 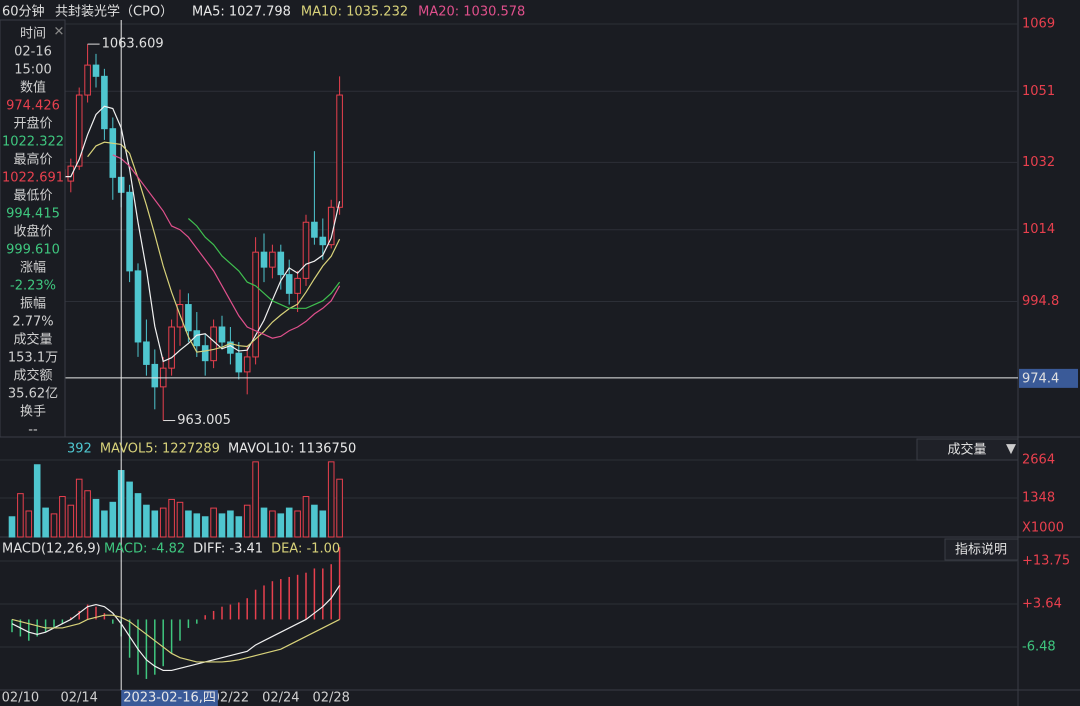 I want to click on x-tick-label: 02/24, so click(x=280, y=698).